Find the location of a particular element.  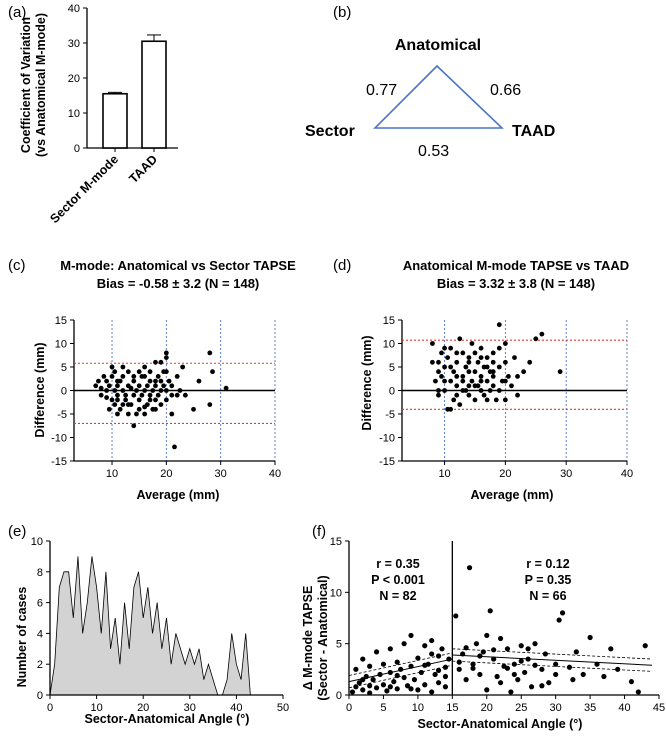

e-xtick-label: 0 is located at coordinates (50, 708).